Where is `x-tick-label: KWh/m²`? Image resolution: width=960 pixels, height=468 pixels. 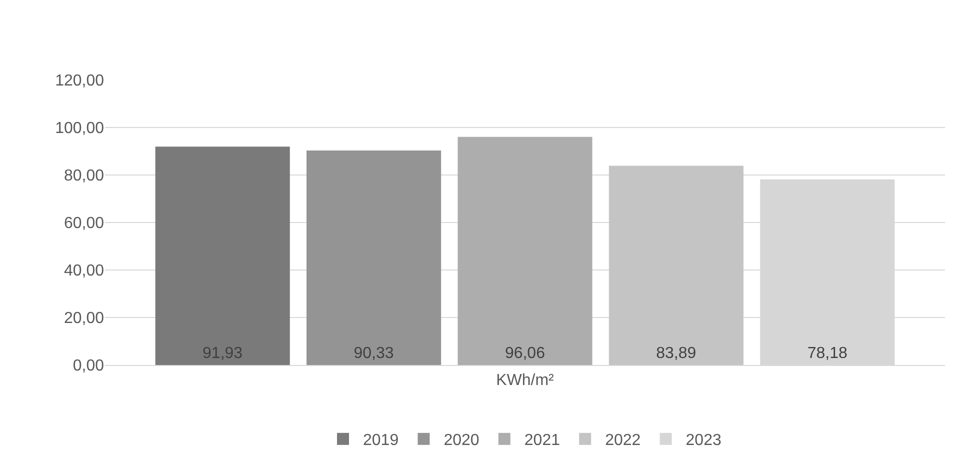 x-tick-label: KWh/m² is located at coordinates (525, 381).